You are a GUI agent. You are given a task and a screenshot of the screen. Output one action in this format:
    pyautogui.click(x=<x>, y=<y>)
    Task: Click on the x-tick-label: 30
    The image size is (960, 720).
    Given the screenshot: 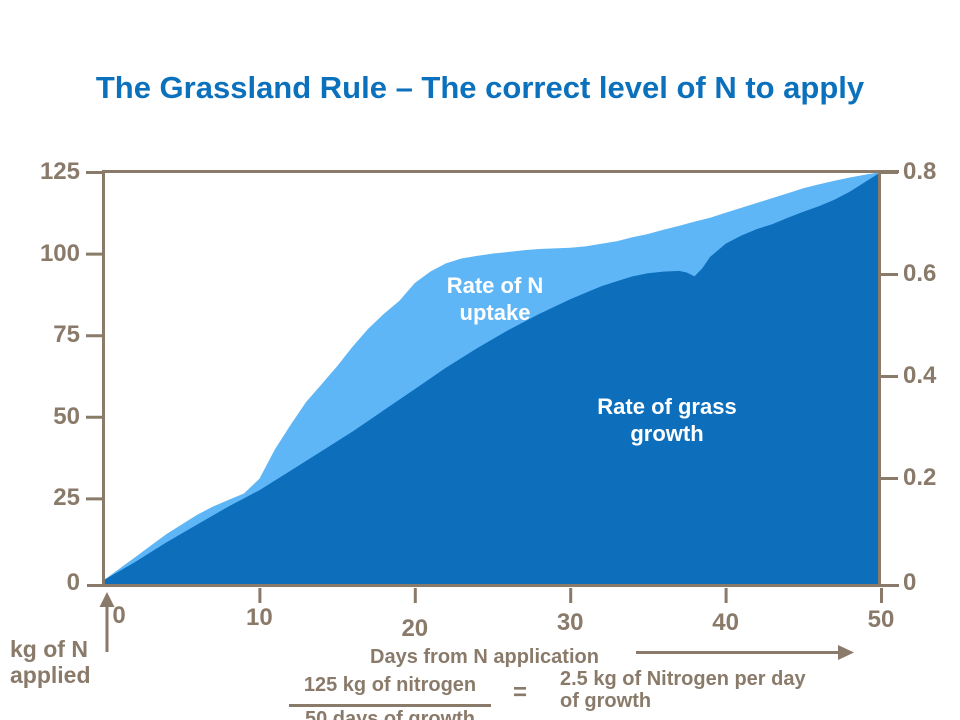 What is the action you would take?
    pyautogui.click(x=570, y=622)
    